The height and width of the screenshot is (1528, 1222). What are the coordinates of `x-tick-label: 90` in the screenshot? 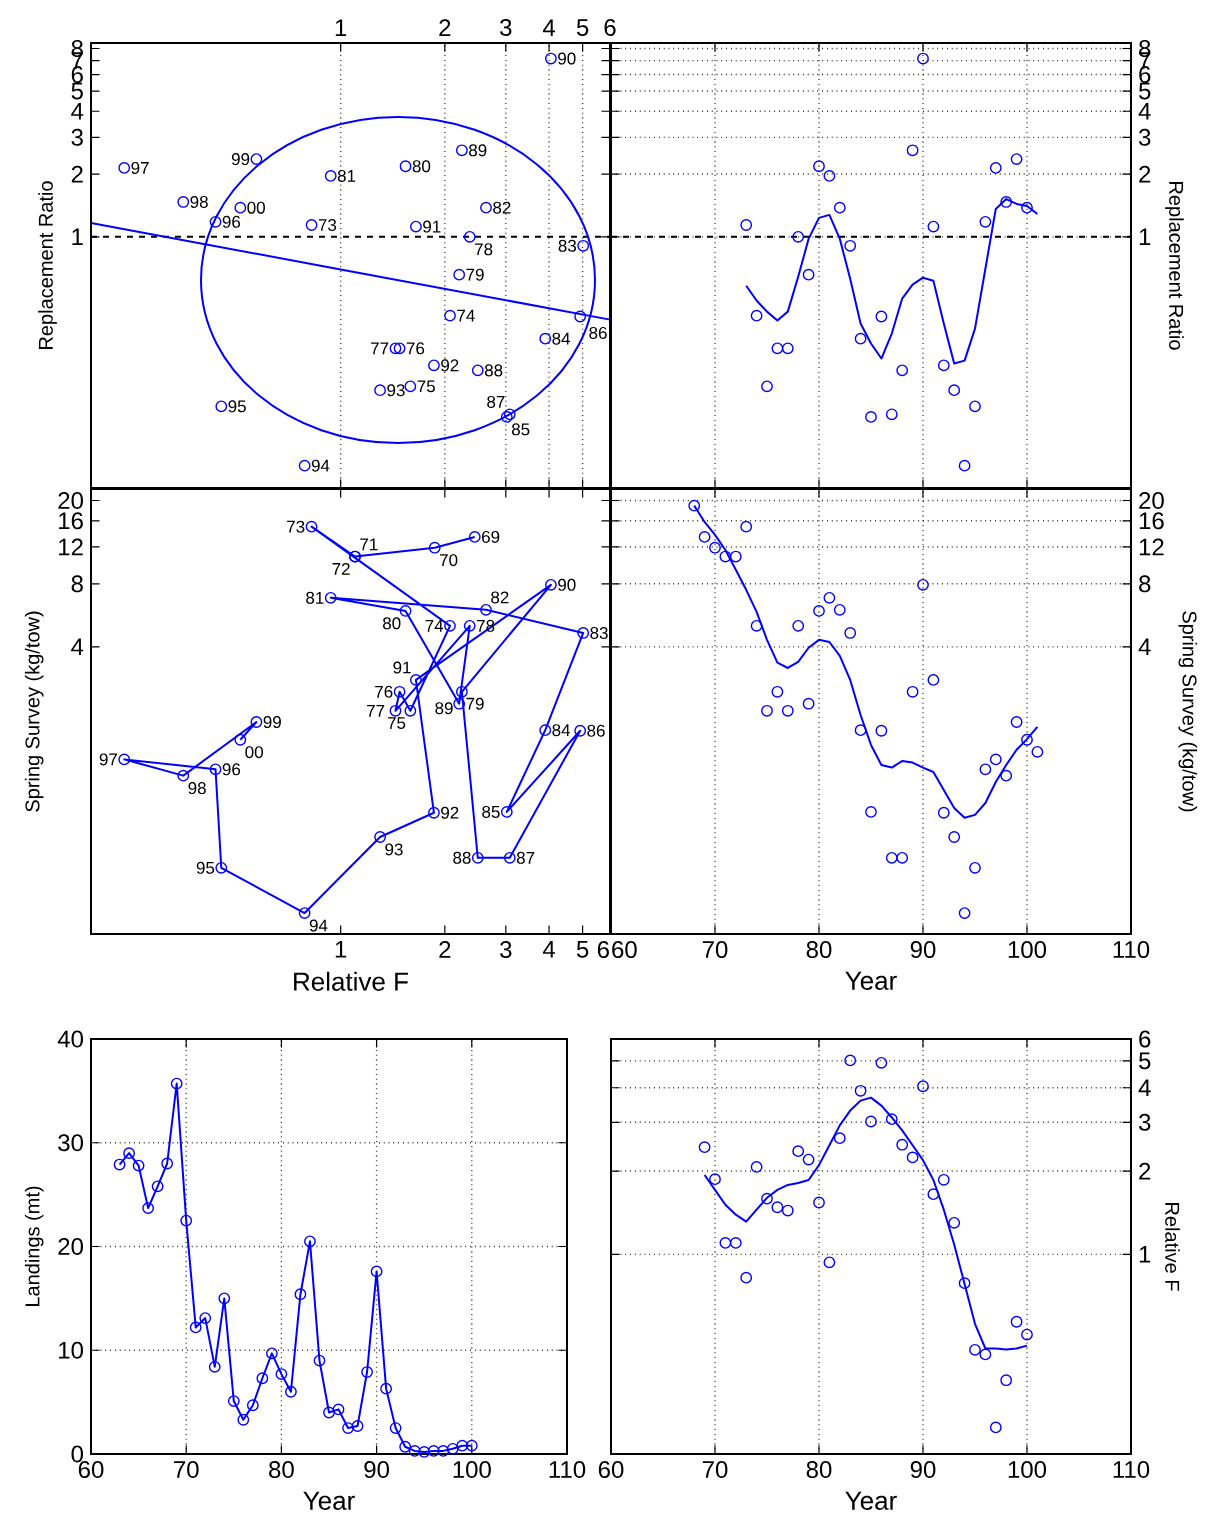 It's located at (377, 1470).